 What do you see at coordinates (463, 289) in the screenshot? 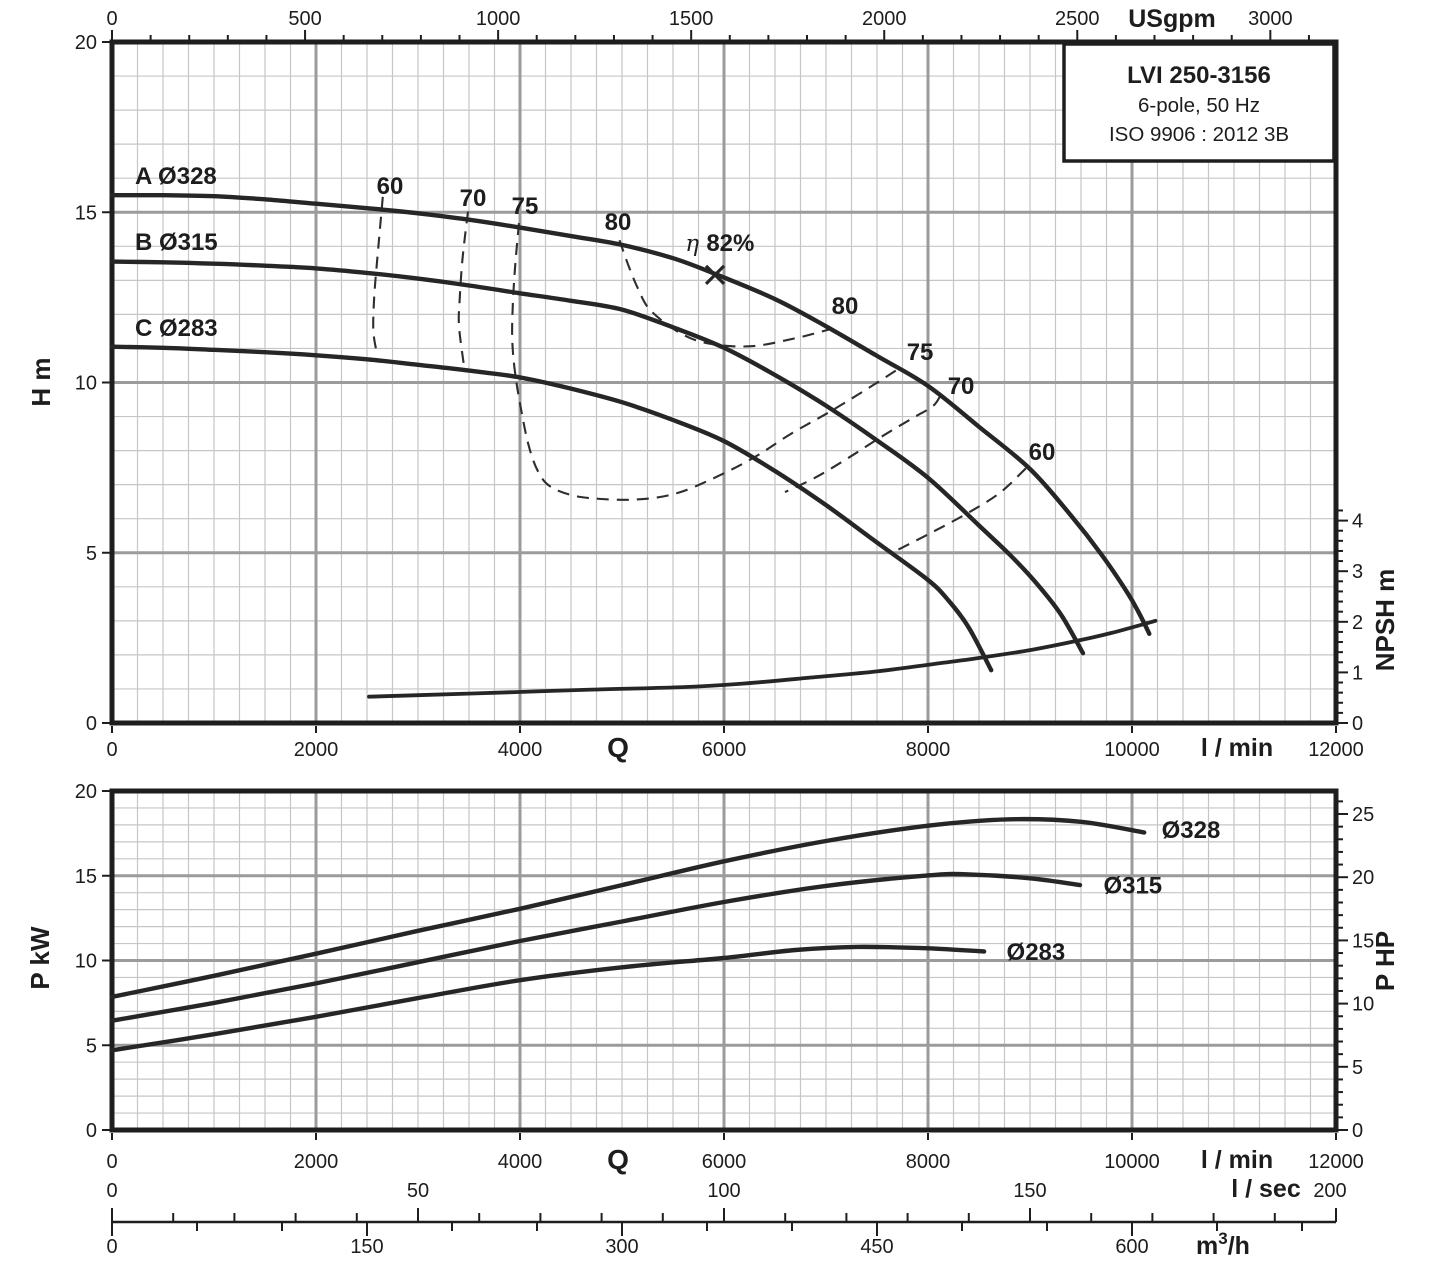
I see `efficiency-contour-70-left` at bounding box center [463, 289].